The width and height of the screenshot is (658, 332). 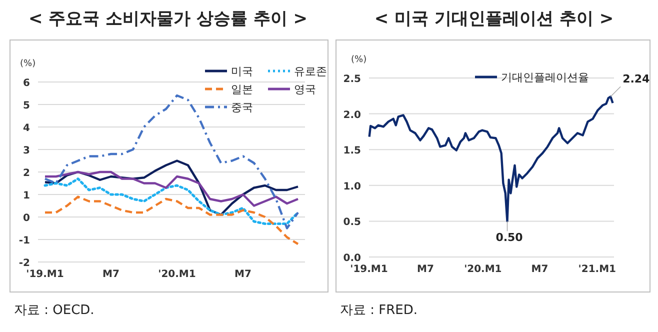 I want to click on text: 자료 : OECD., so click(x=54, y=310).